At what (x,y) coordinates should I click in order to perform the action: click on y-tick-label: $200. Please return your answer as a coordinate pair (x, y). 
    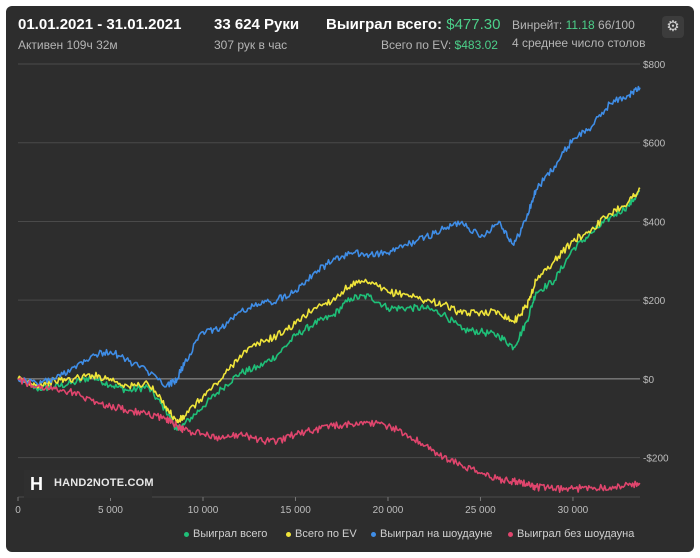
    Looking at the image, I should click on (654, 301).